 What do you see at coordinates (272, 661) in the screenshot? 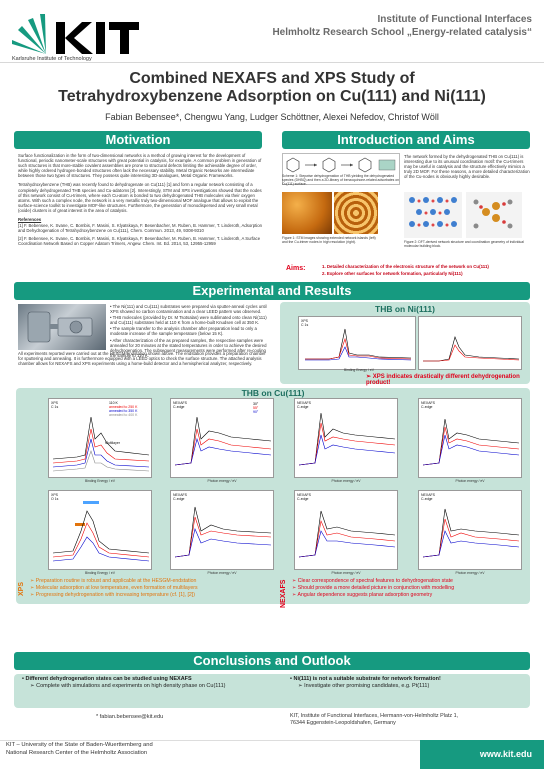
I see `section-header-conclusions: Conclusions and Outlook` at bounding box center [272, 661].